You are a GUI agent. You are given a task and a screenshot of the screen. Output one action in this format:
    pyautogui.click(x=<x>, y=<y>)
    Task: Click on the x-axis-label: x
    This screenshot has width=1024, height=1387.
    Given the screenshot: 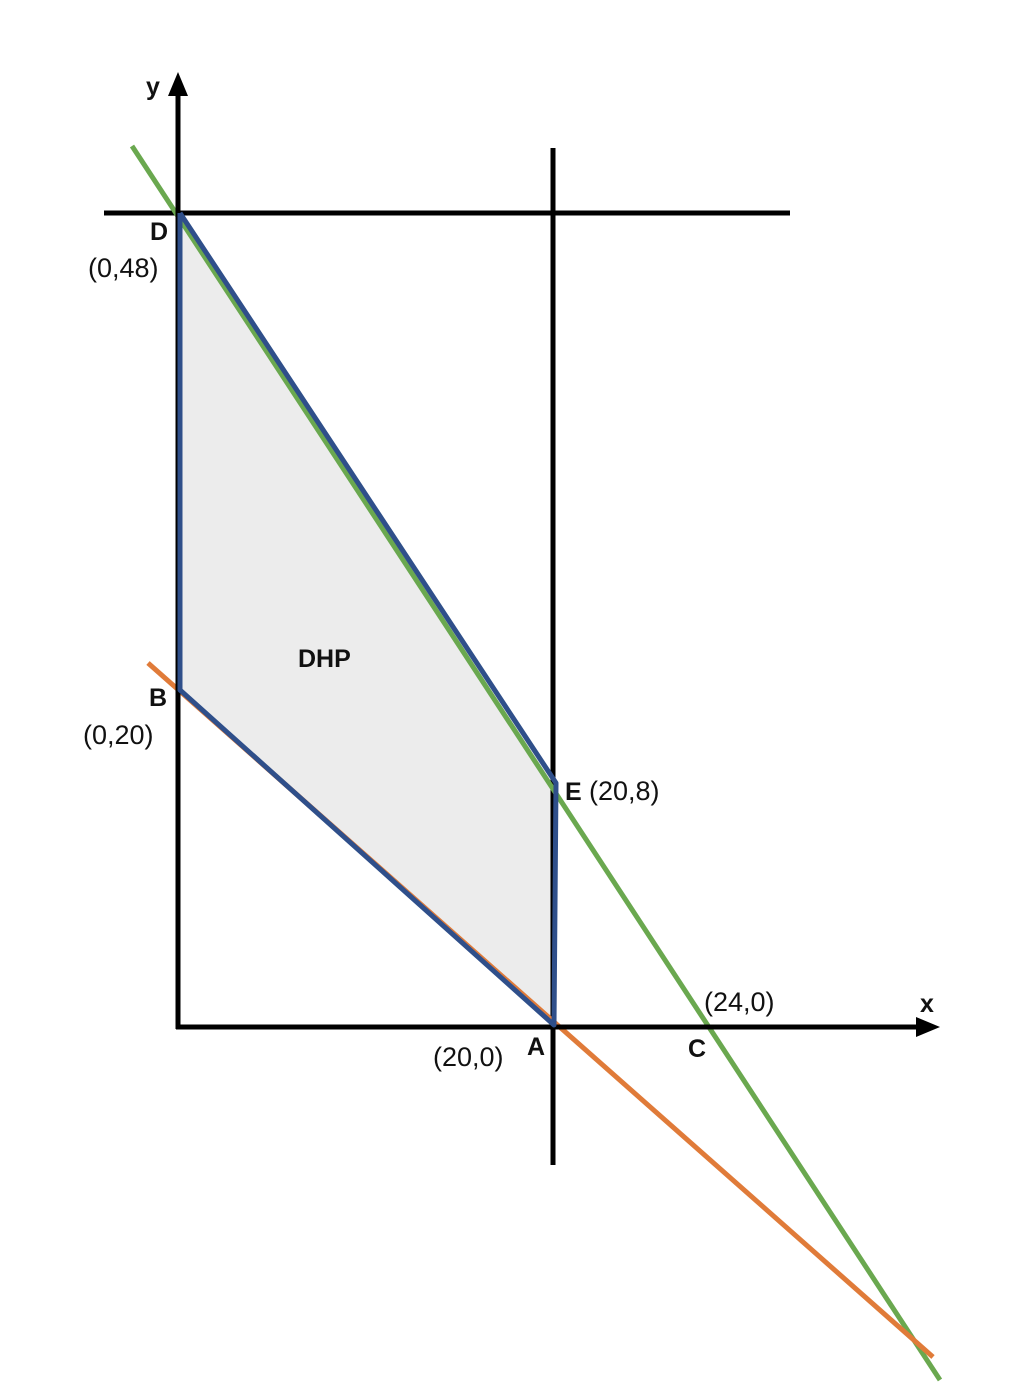 What is the action you would take?
    pyautogui.click(x=927, y=1004)
    